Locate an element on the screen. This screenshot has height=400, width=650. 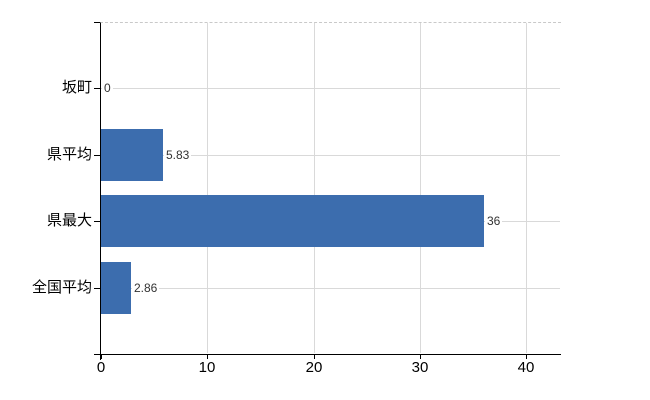
x-tick-label: 40 is located at coordinates (526, 367).